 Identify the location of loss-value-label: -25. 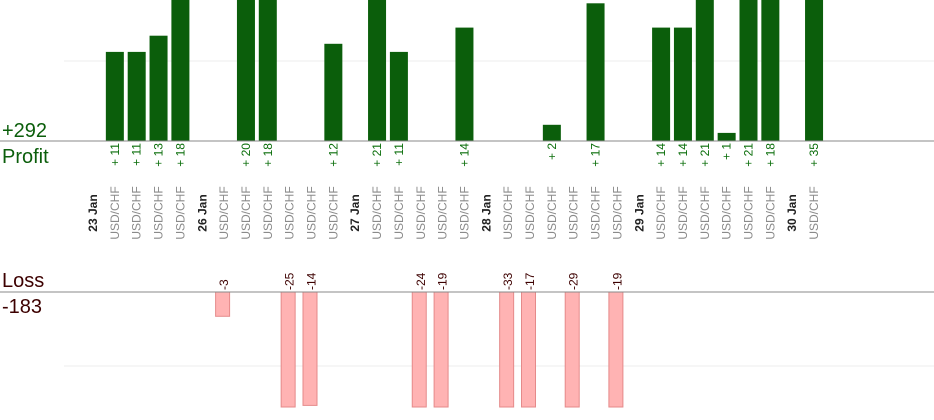
(290, 281).